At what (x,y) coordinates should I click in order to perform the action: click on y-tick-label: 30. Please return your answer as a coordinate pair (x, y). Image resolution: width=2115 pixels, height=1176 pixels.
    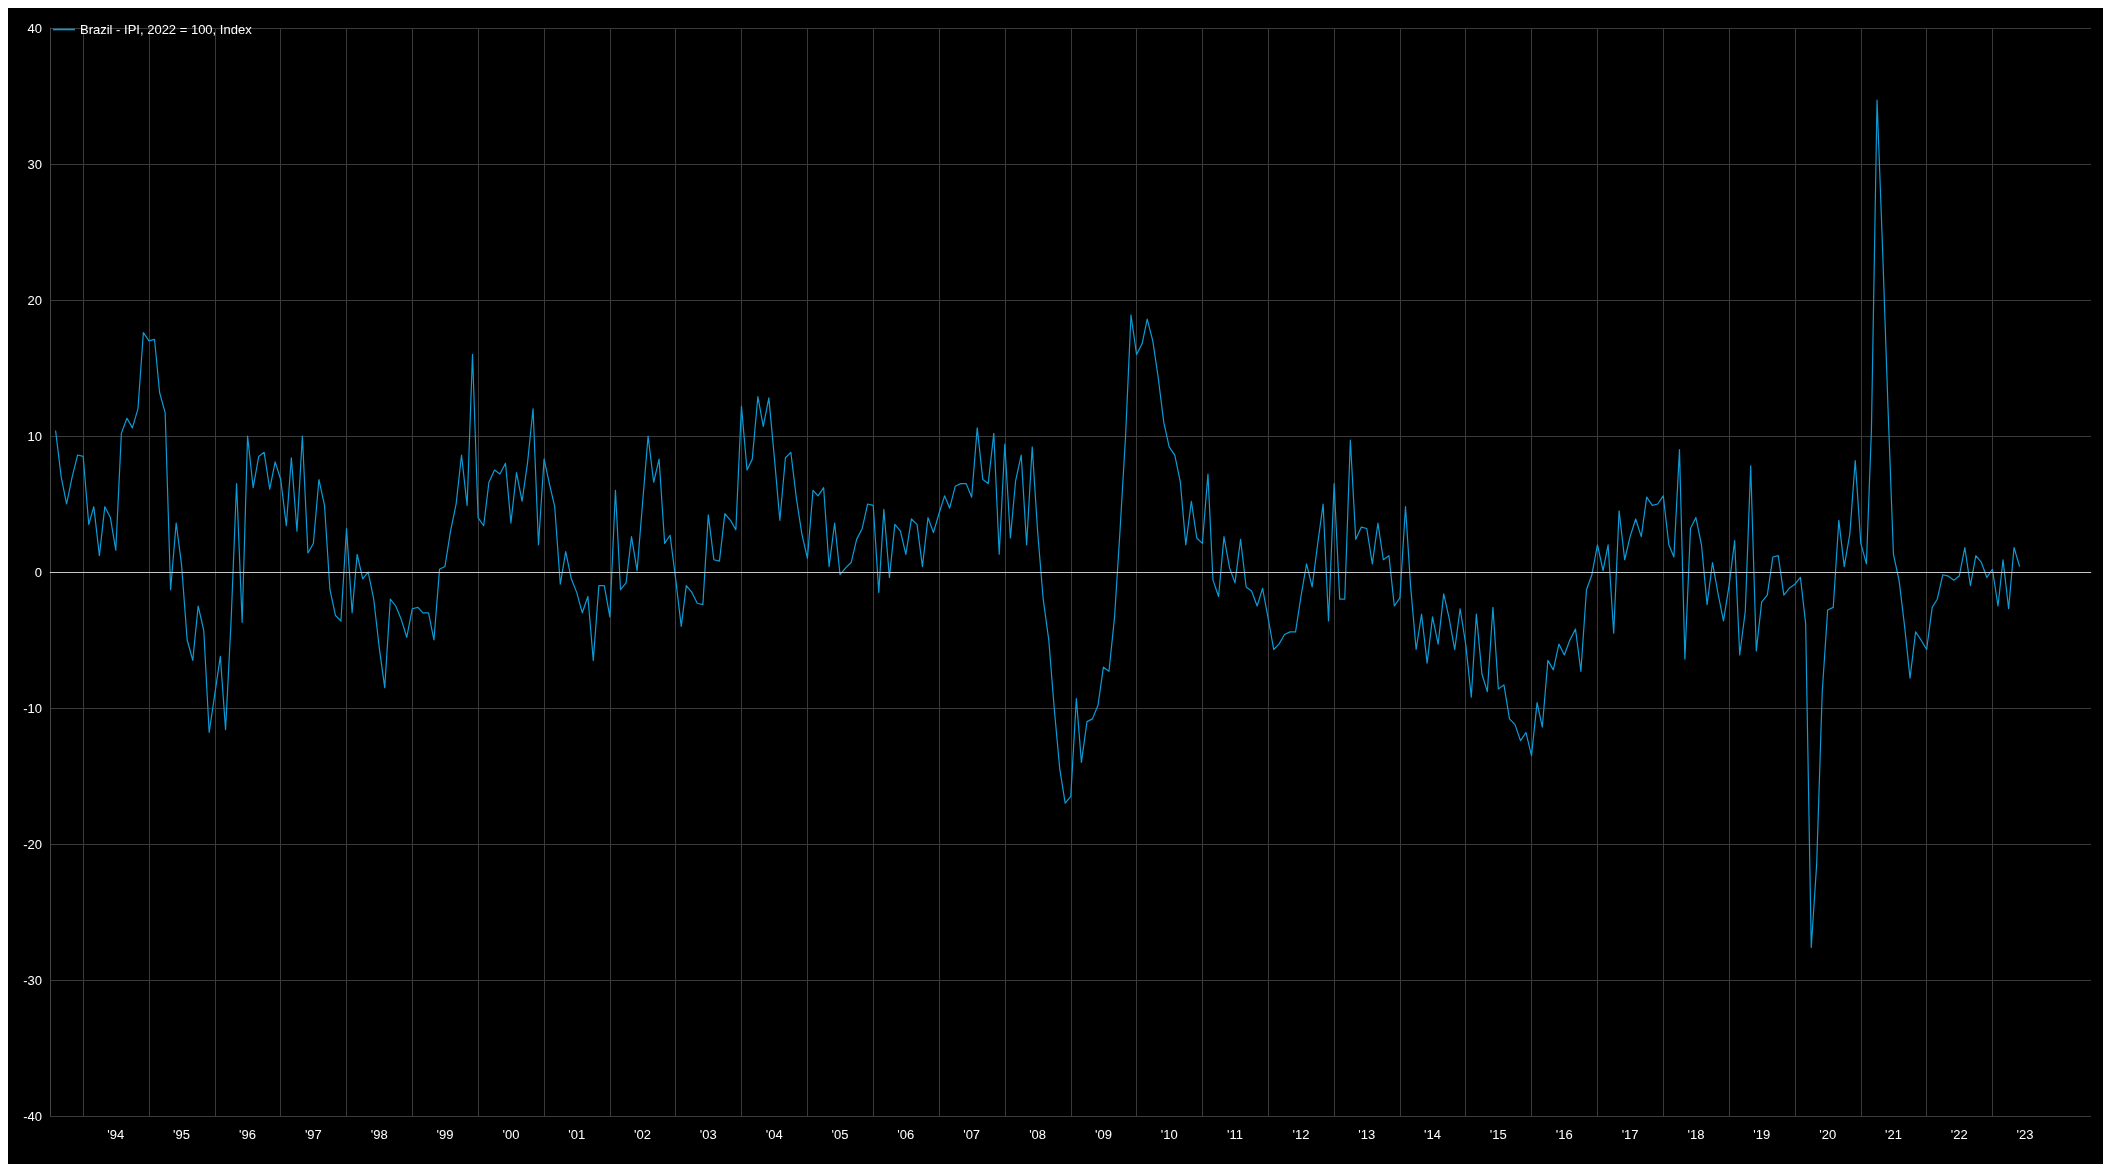
    Looking at the image, I should click on (34, 164).